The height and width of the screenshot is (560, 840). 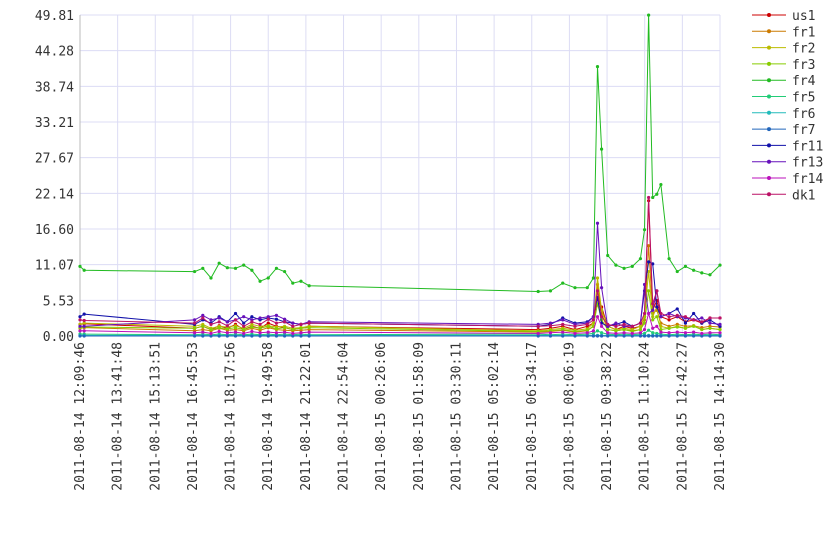 What do you see at coordinates (54, 123) in the screenshot?
I see `y-tick-label: 33.21` at bounding box center [54, 123].